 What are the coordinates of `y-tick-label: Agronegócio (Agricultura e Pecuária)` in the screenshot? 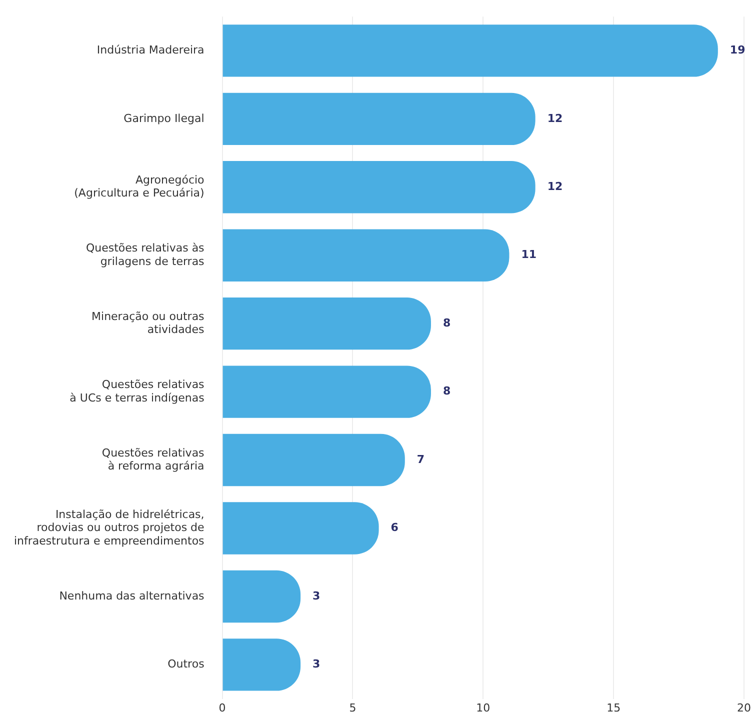 It's located at (139, 186).